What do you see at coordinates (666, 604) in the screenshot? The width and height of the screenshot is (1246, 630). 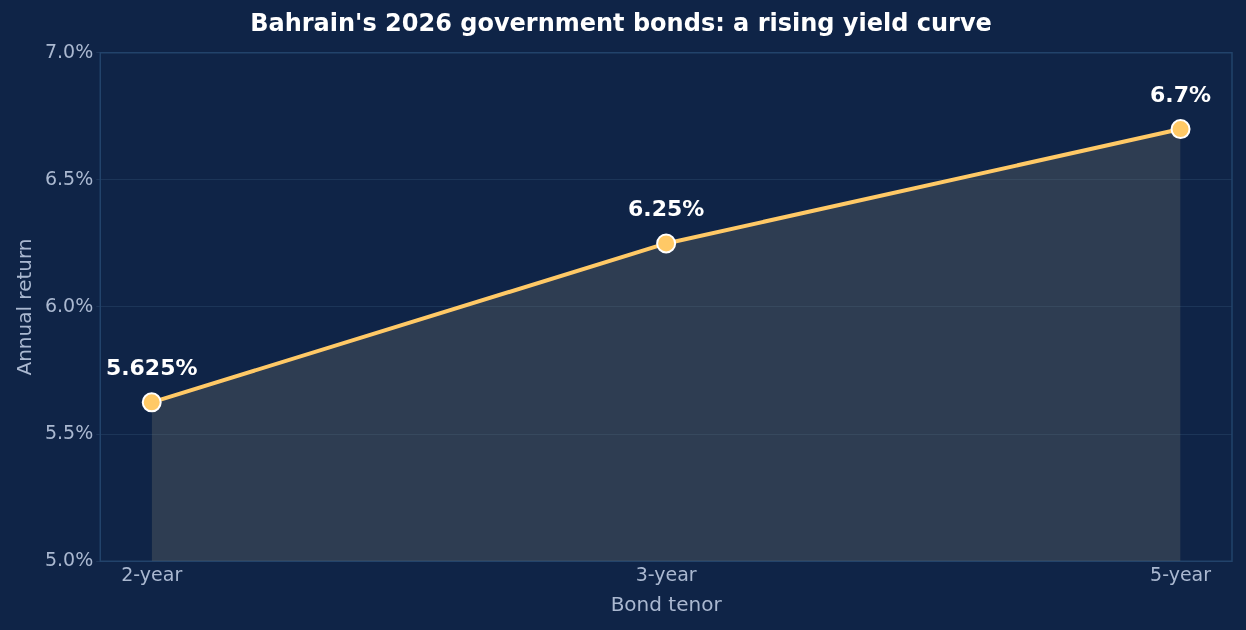 I see `x-axis-title: Bond tenor` at bounding box center [666, 604].